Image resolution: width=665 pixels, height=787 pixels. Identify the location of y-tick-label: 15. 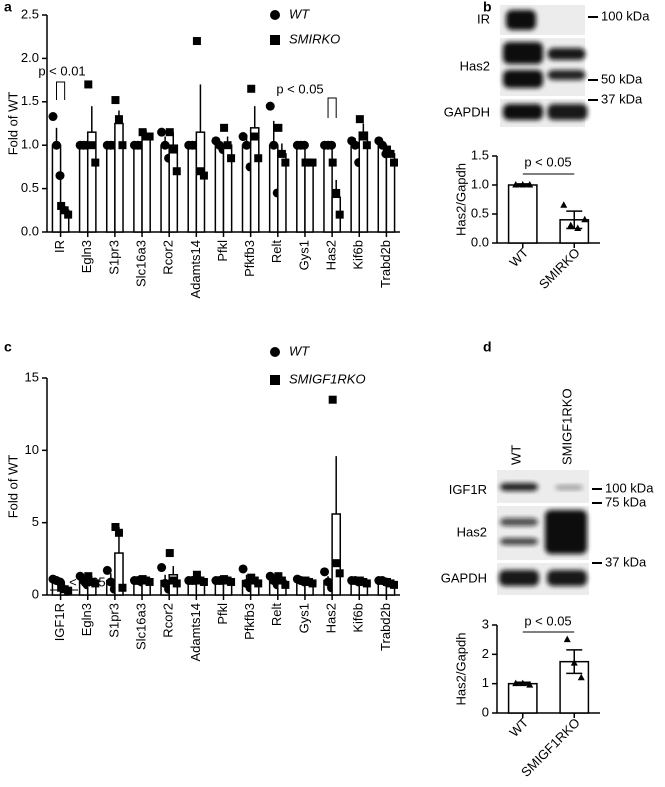
(32, 376).